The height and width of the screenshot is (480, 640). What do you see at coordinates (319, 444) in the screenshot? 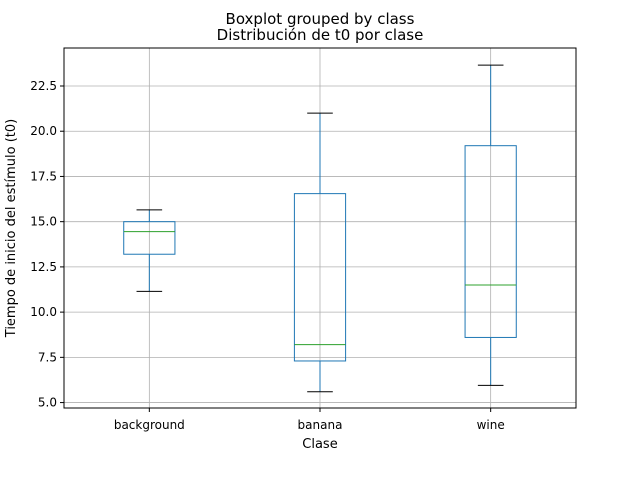
I see `x-axis-label: Clase` at bounding box center [319, 444].